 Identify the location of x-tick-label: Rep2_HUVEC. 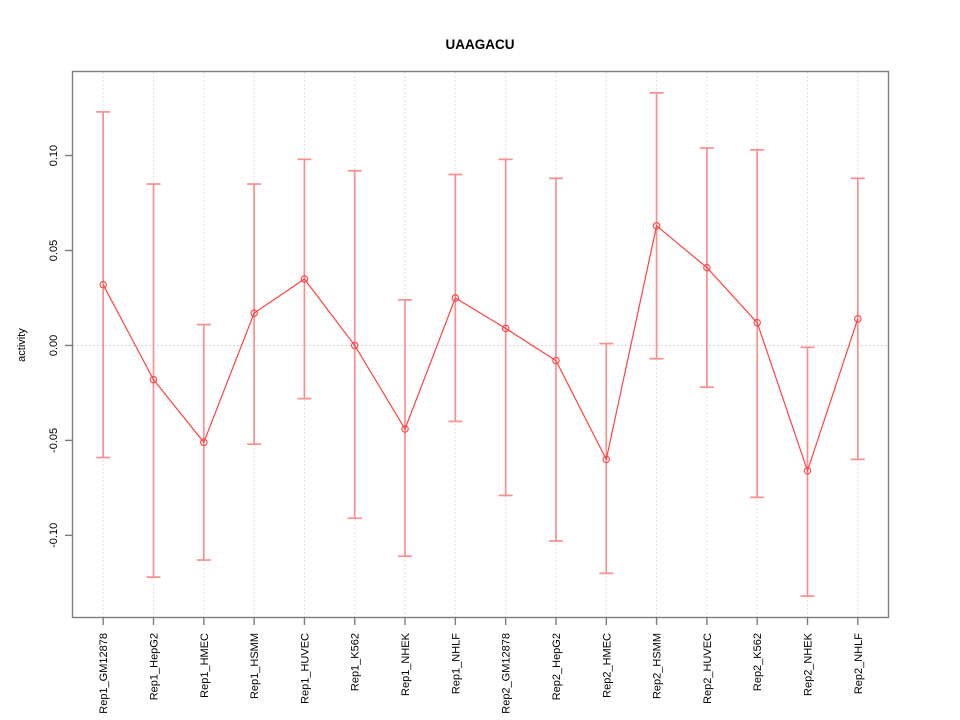
(708, 668).